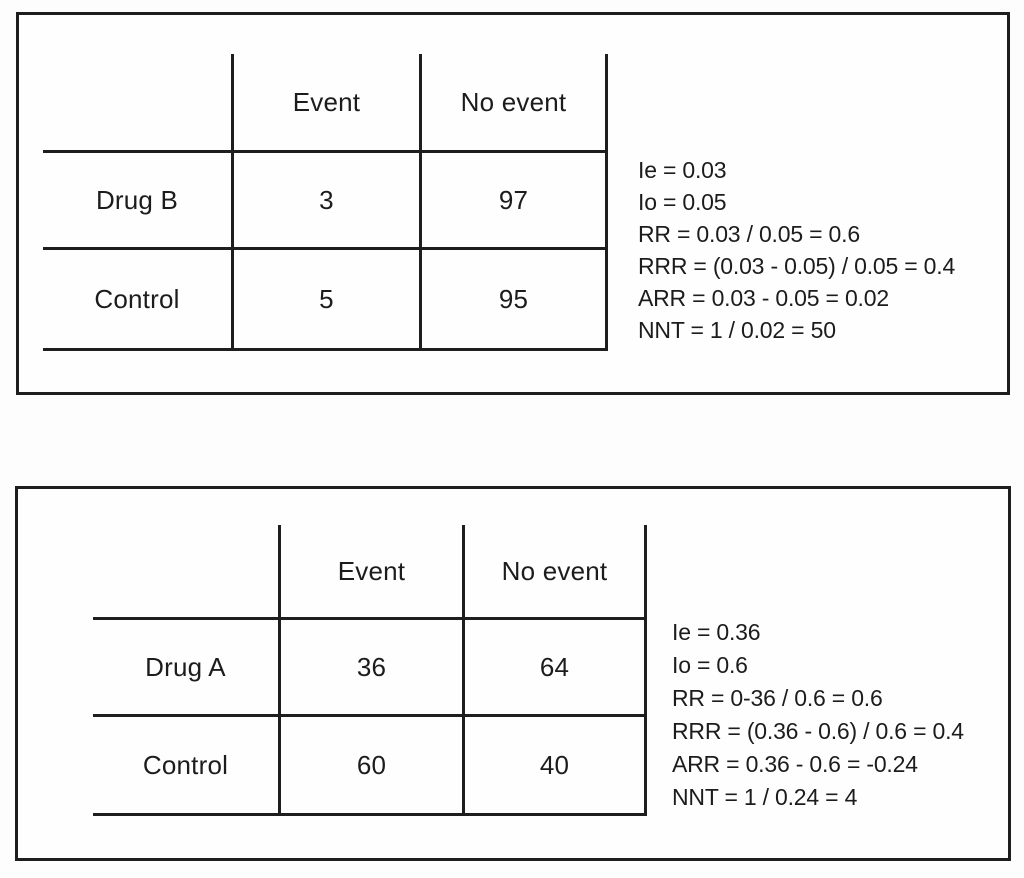 The image size is (1024, 878). Describe the element at coordinates (797, 266) in the screenshot. I see `calc-line-rrr: RRR = (0.03 - 0.05) / 0.05 = 0.4` at that location.